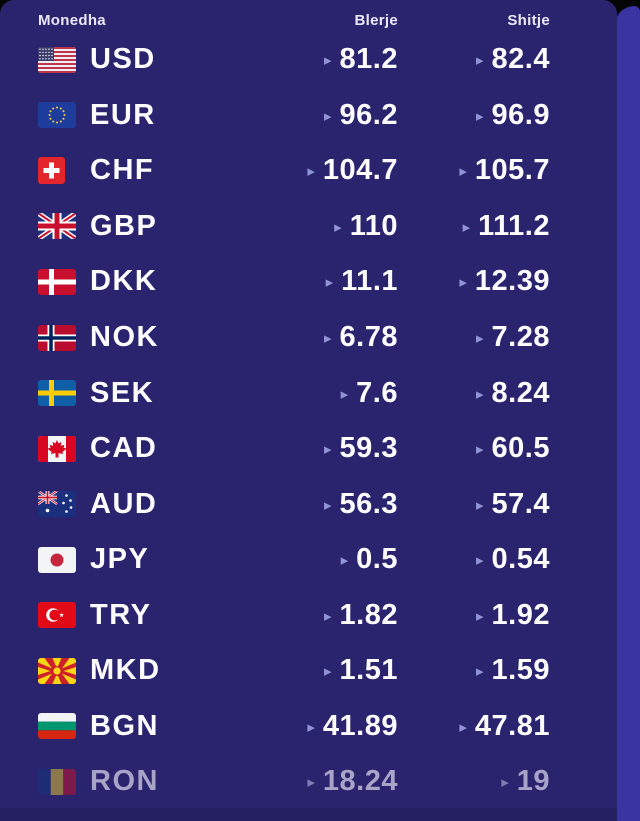  I want to click on buy-value: 18.24, so click(360, 781).